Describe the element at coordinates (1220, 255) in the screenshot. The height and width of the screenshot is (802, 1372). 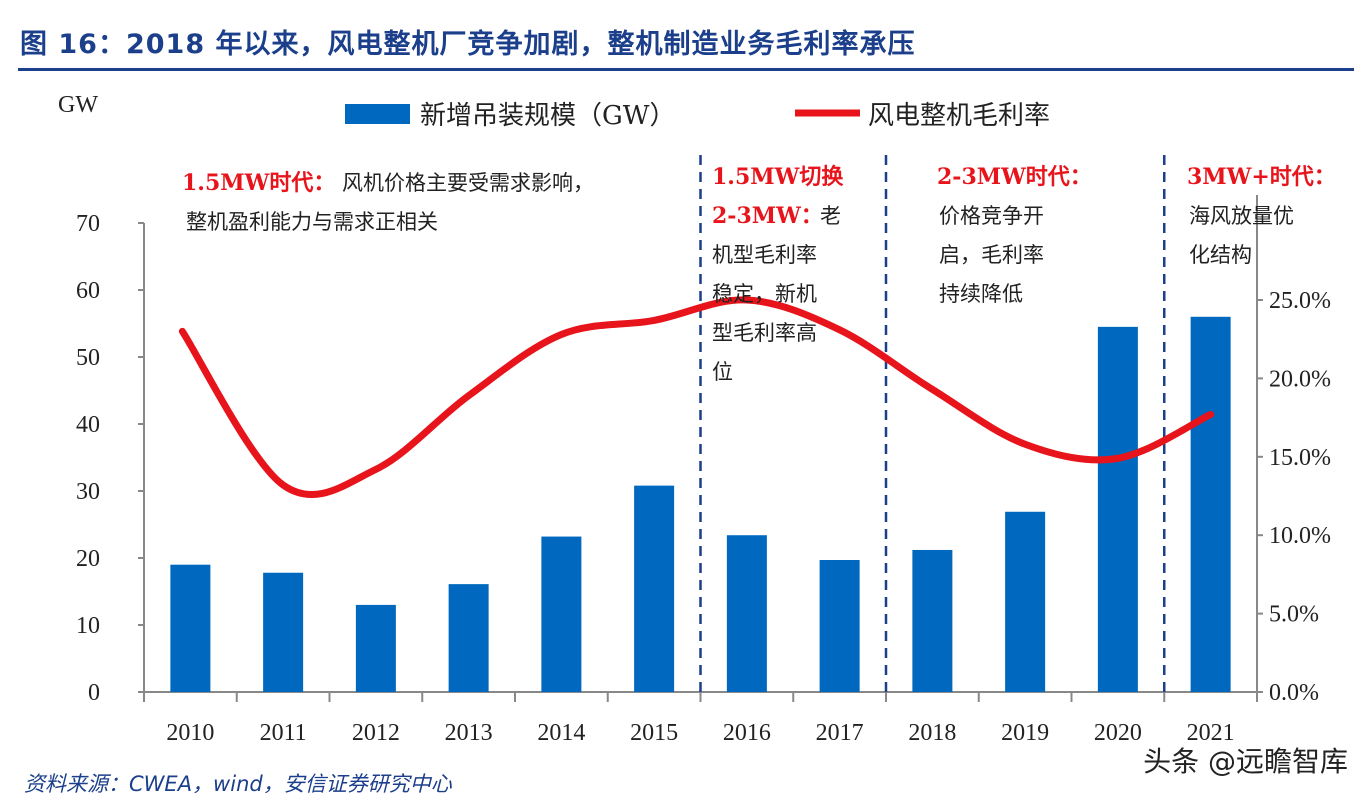
I see `annotation-line: 化结构` at that location.